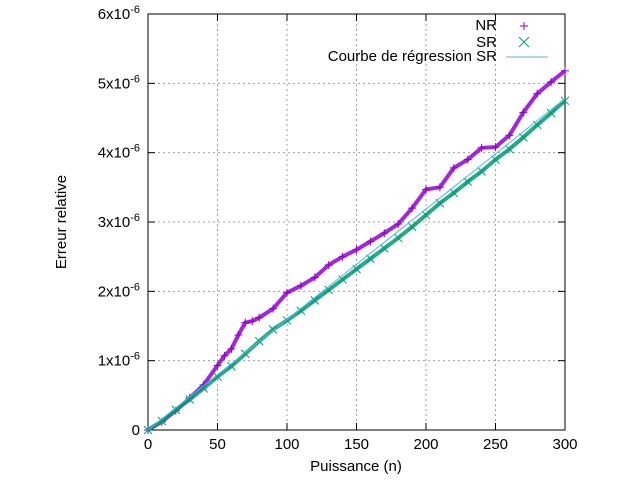  Describe the element at coordinates (486, 42) in the screenshot. I see `legend-label-sr: SR` at that location.